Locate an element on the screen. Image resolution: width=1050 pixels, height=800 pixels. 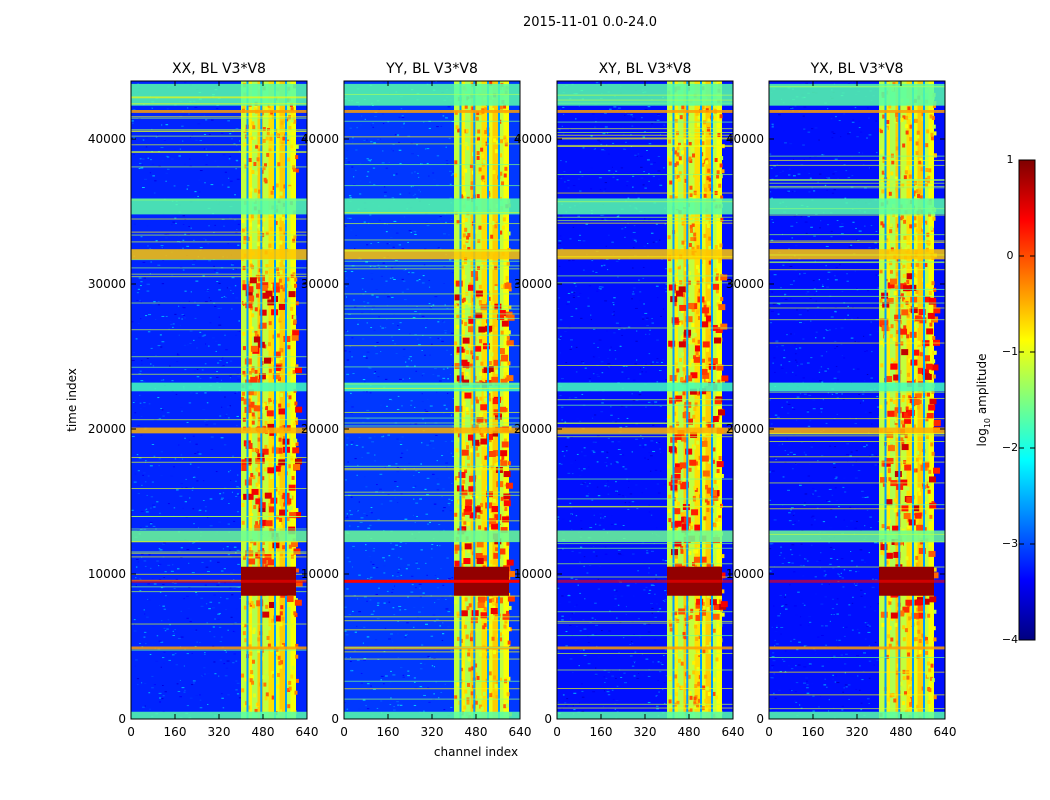
y-tick-label: 20000 is located at coordinates (320, 429).